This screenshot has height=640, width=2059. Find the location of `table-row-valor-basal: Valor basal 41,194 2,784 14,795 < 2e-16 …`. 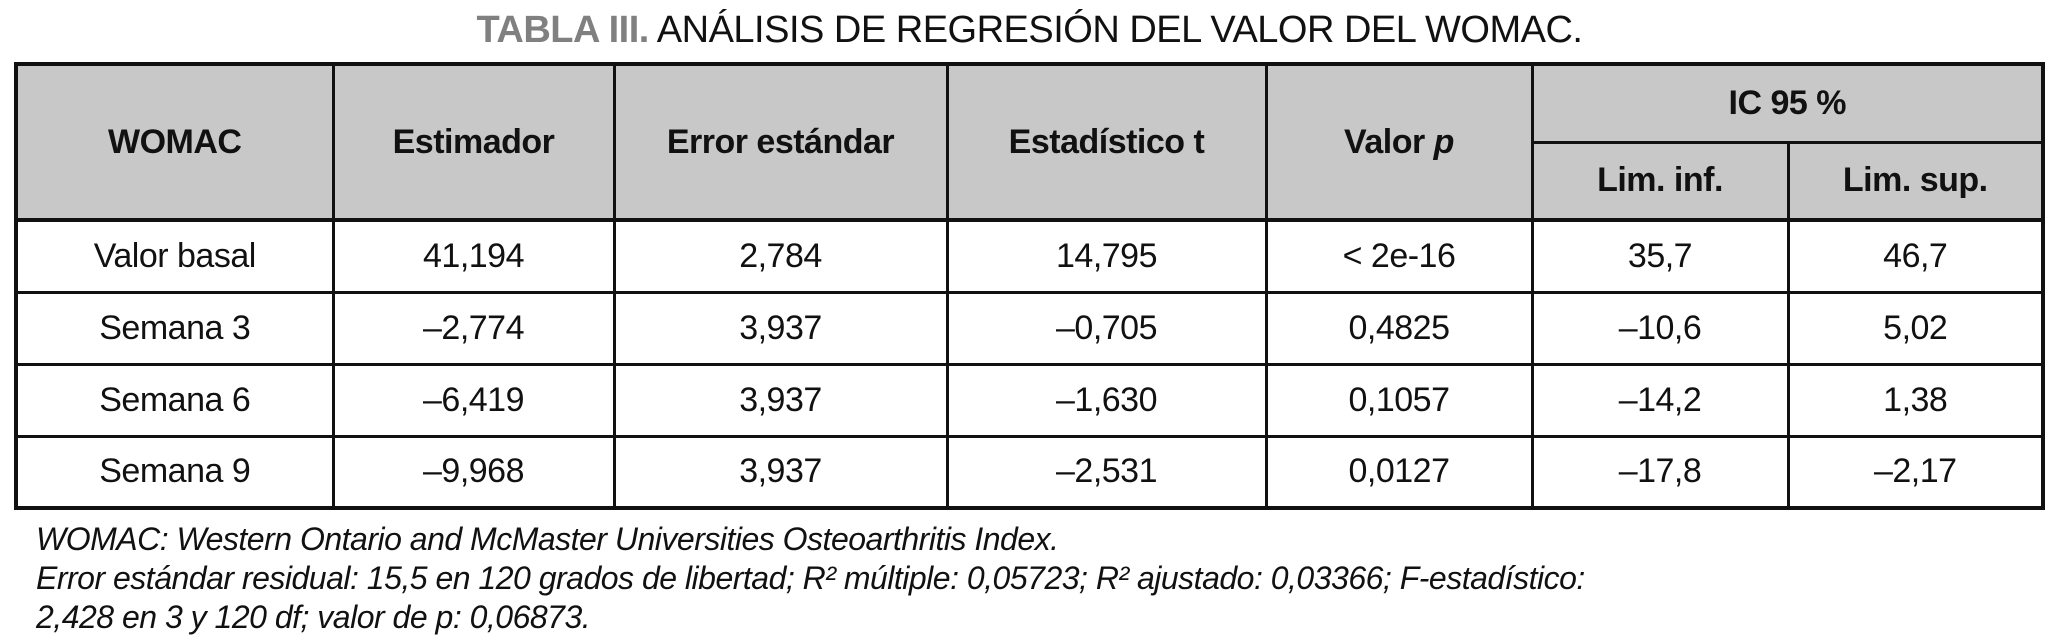

table-row-valor-basal: Valor basal 41,194 2,784 14,795 < 2e-16 … is located at coordinates (1029, 256).